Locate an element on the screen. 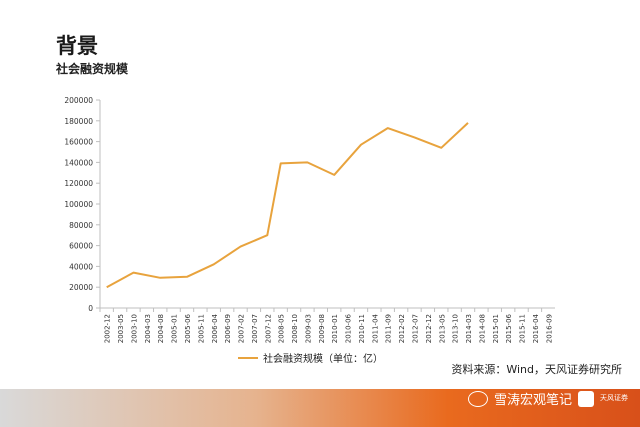 The image size is (640, 427). x-tick-label: 2002-12 is located at coordinates (108, 328).